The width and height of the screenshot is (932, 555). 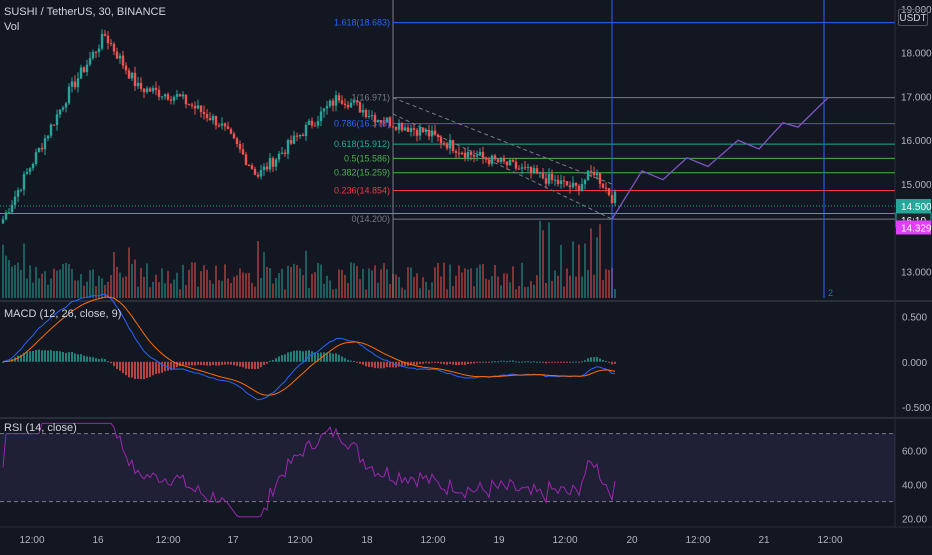 I want to click on currency-button: USDT, so click(x=913, y=17).